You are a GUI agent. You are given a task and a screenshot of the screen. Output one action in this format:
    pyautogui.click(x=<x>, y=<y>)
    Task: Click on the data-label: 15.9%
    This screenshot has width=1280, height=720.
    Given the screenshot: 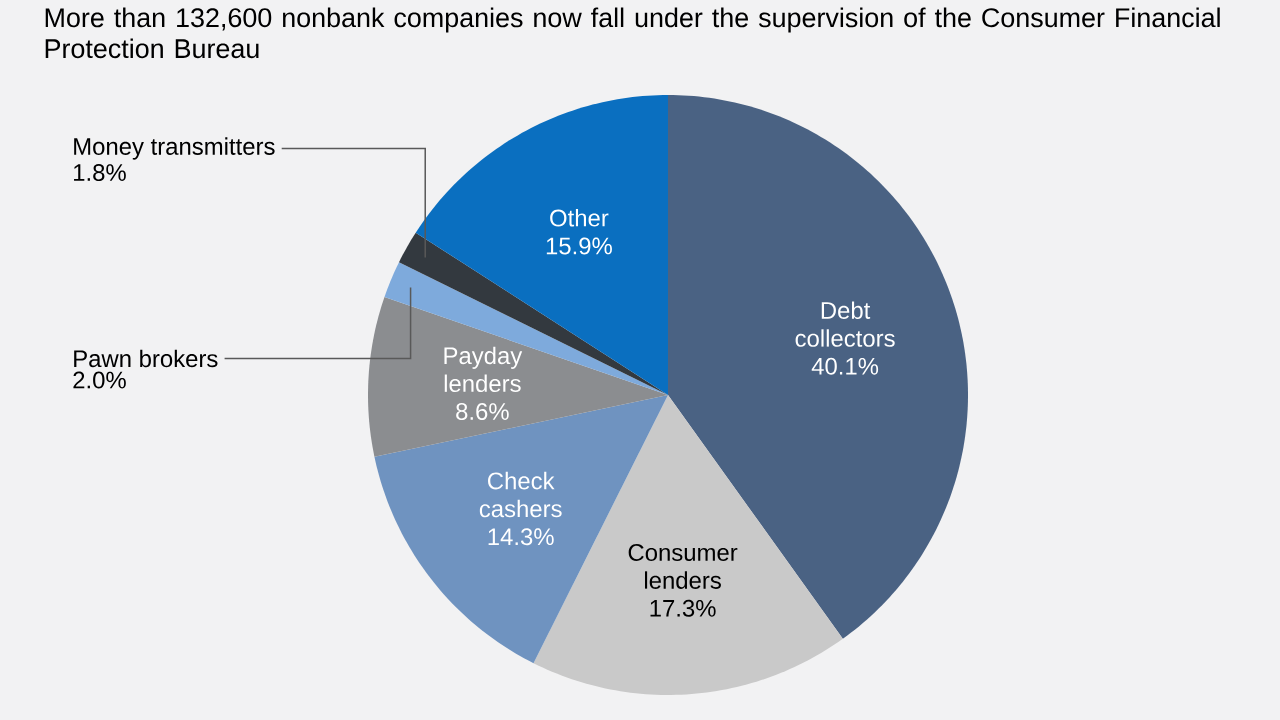 What is the action you would take?
    pyautogui.click(x=579, y=246)
    